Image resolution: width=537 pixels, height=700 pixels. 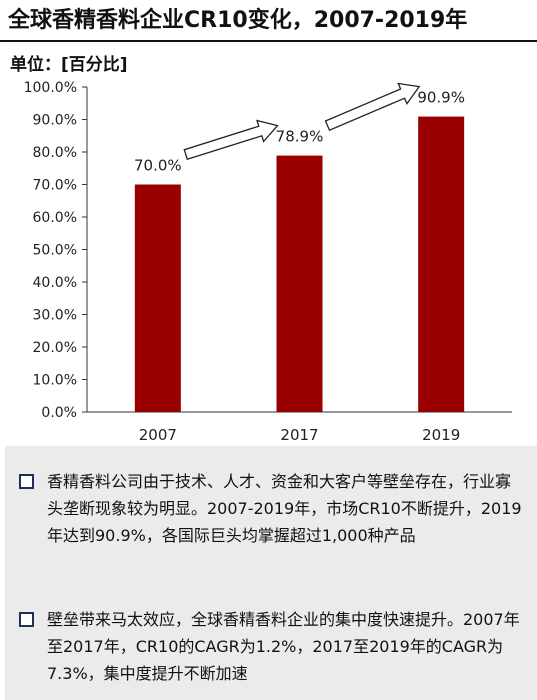 What do you see at coordinates (55, 283) in the screenshot?
I see `y-tick-label: 40.0%` at bounding box center [55, 283].